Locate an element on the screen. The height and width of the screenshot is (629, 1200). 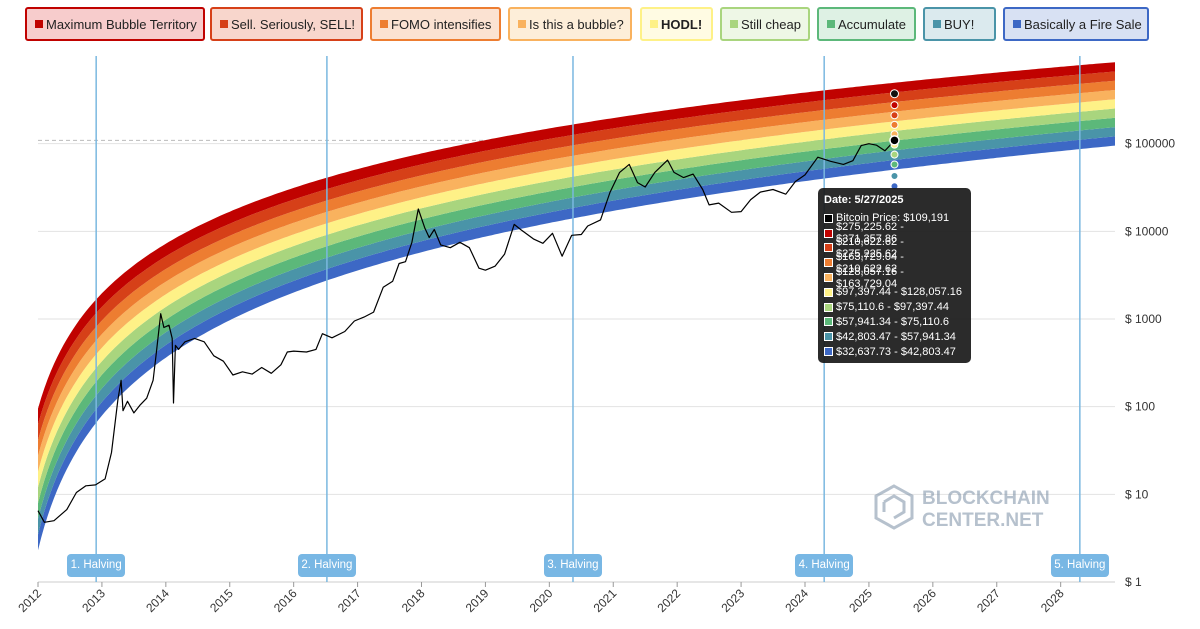
y-tick-label: $ 1000 is located at coordinates (1143, 319).